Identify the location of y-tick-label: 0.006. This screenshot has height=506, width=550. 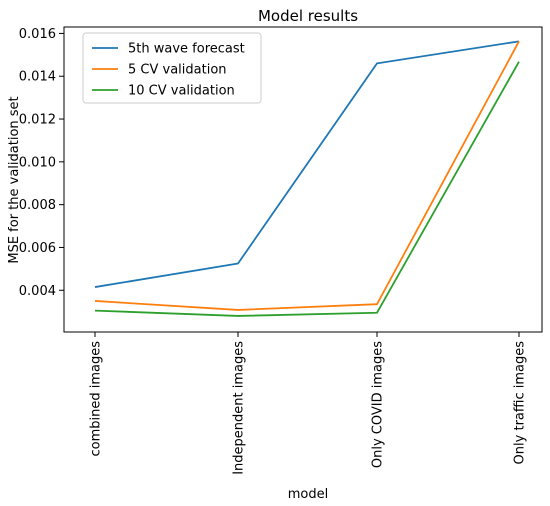
(37, 248).